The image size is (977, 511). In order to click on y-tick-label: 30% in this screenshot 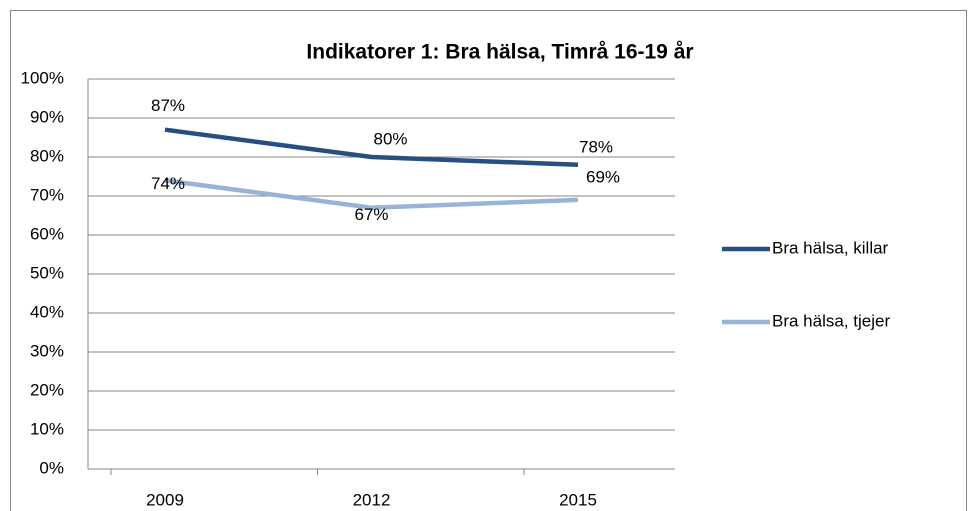, I will do `click(47, 350)`.